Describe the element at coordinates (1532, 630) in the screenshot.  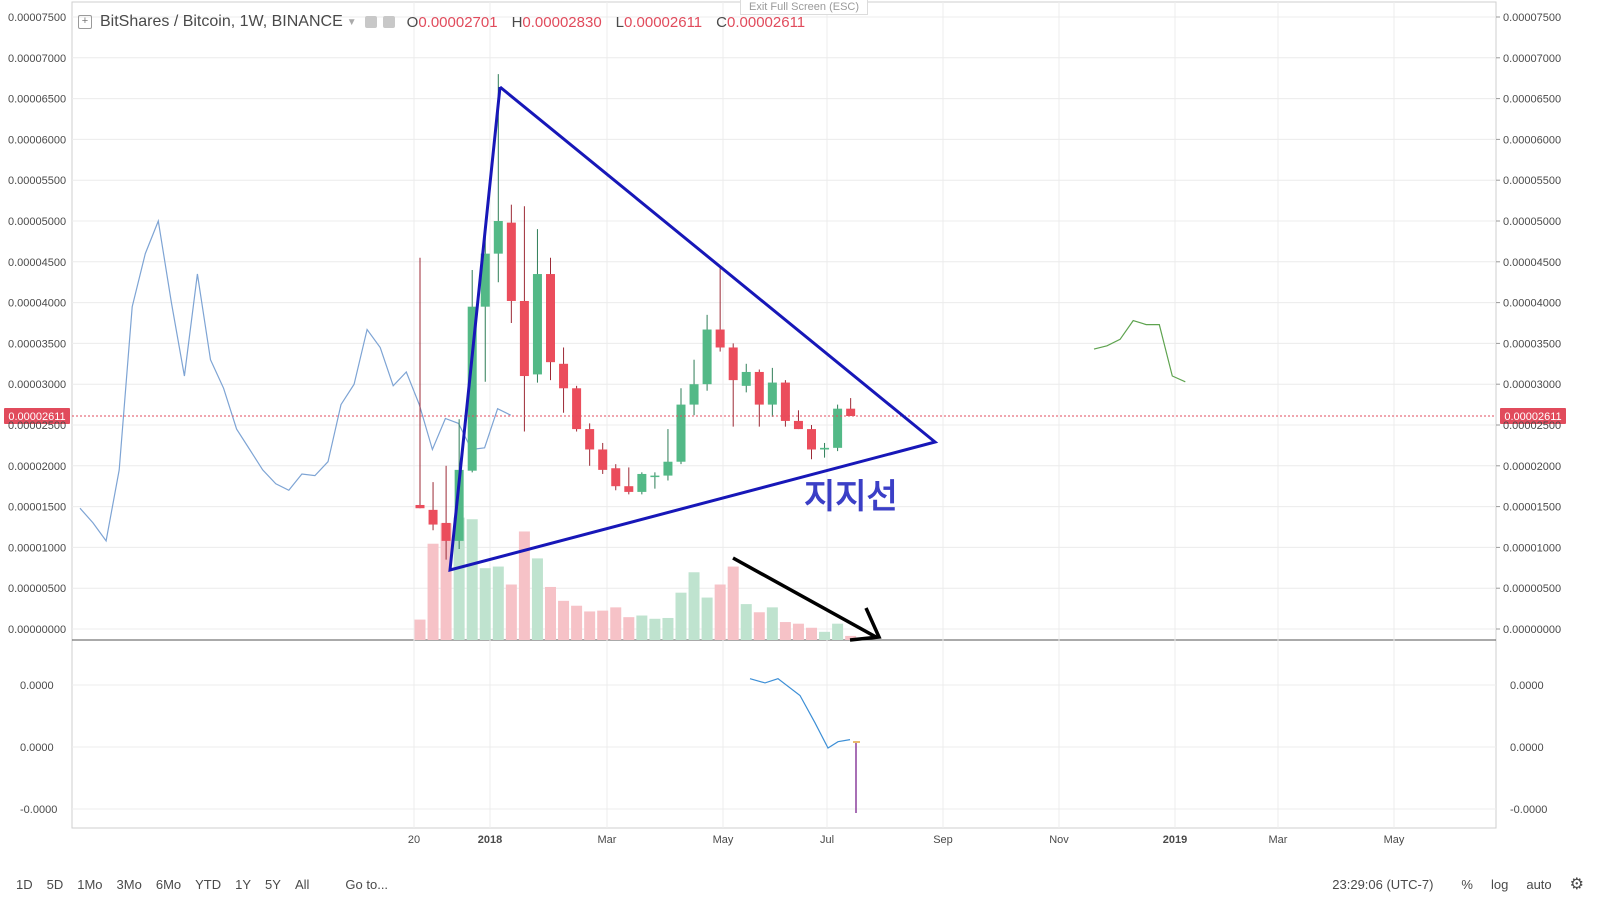
I see `price-axis-label-right: 0.00000000` at that location.